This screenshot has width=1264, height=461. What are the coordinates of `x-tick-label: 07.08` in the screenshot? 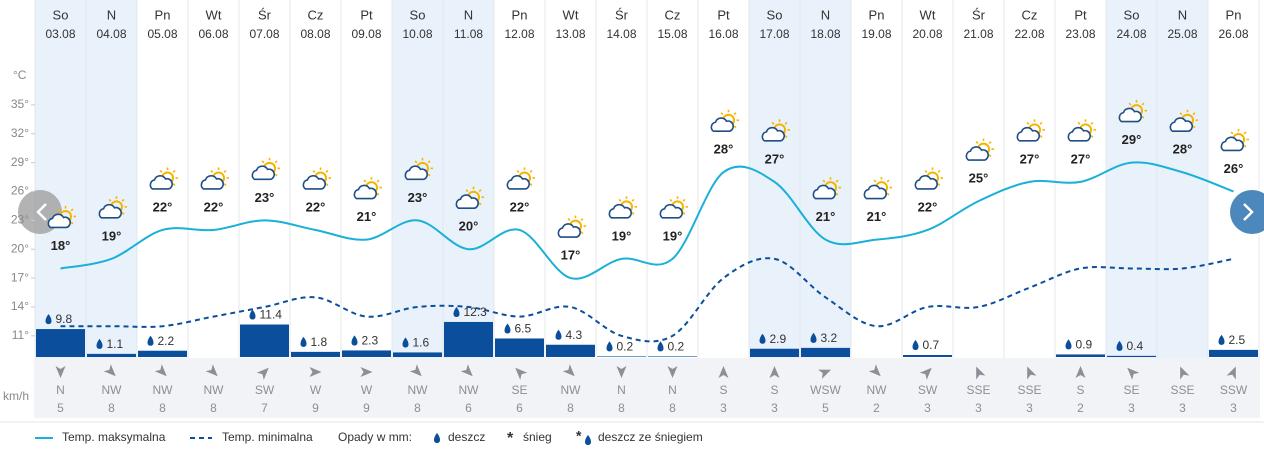 It's located at (264, 34).